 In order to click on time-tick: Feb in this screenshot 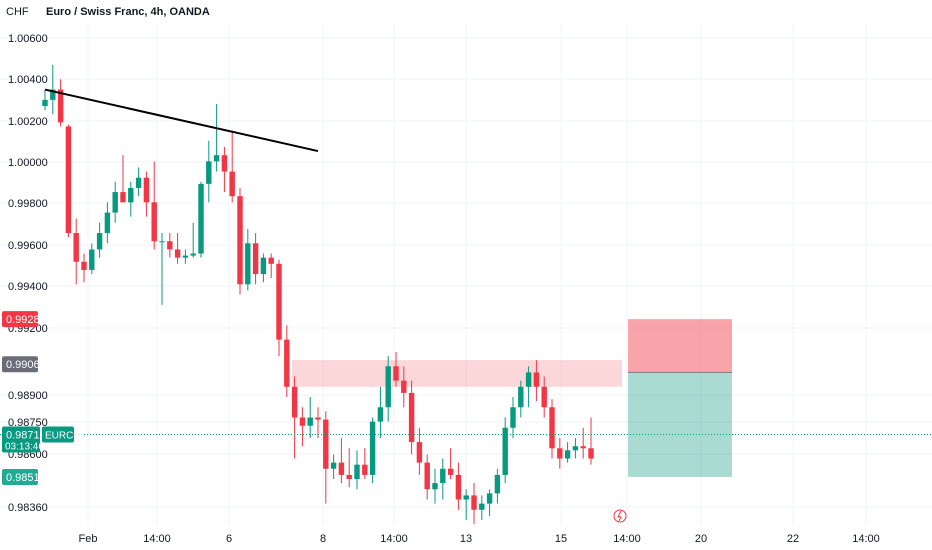, I will do `click(88, 539)`.